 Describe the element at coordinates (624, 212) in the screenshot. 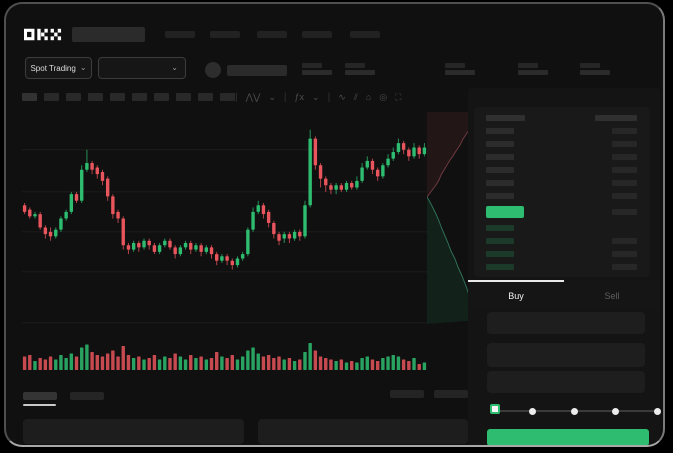

I see `last-price-row-skeleton` at that location.